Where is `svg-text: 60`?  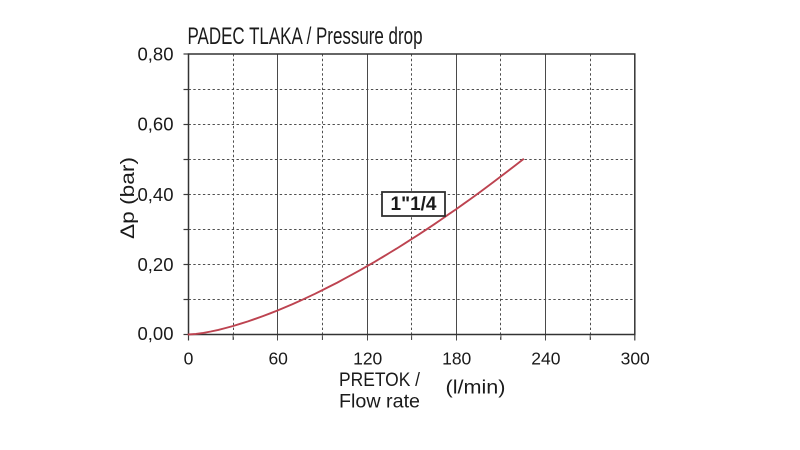 svg-text: 60 is located at coordinates (278, 359).